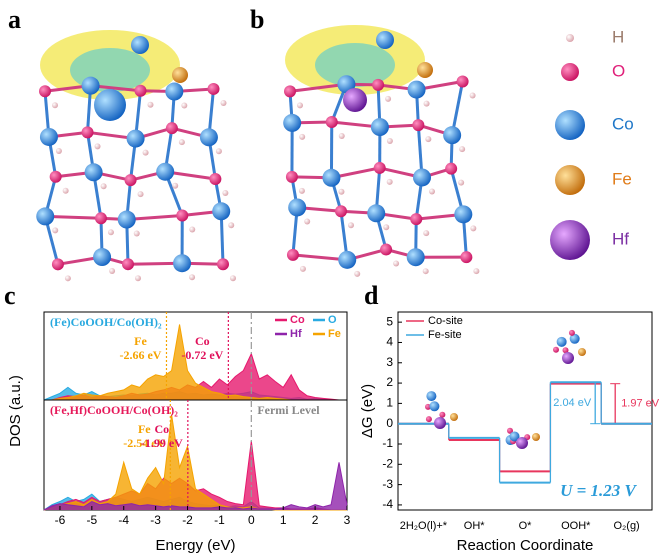  What do you see at coordinates (15, 411) in the screenshot?
I see `y-axis-label: DOS (a.u.)` at bounding box center [15, 411].